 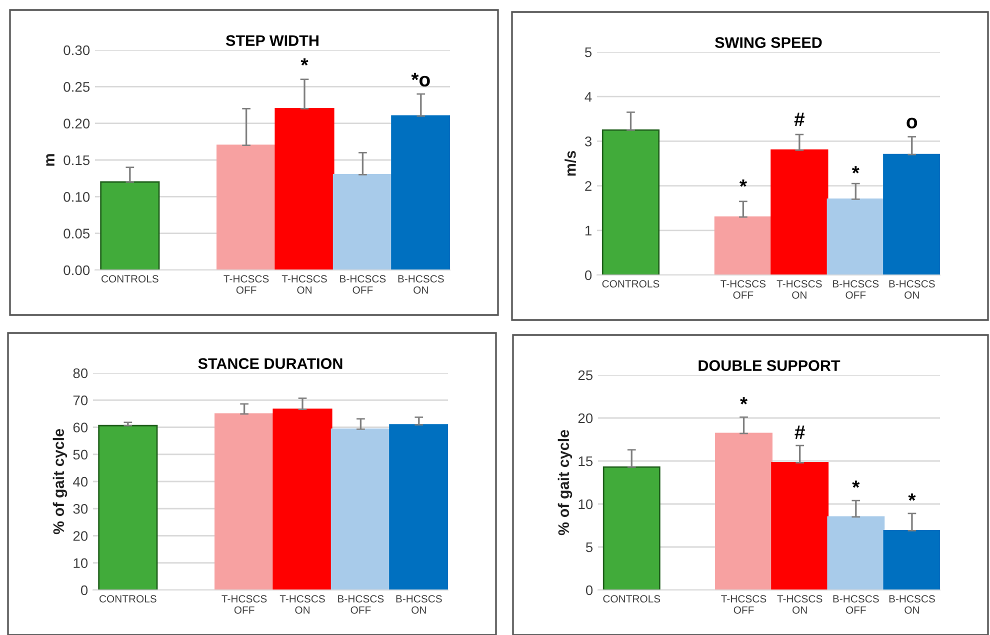 I want to click on y-tick-label: 50, so click(x=80, y=455).